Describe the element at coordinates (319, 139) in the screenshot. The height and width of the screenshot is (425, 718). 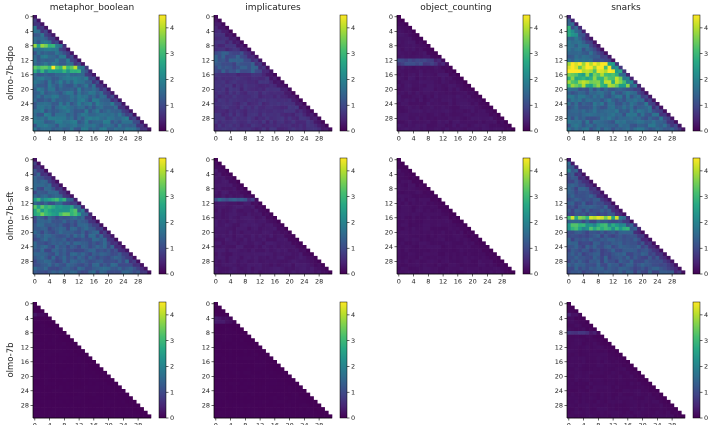
I see `x-tick-label: 28` at that location.